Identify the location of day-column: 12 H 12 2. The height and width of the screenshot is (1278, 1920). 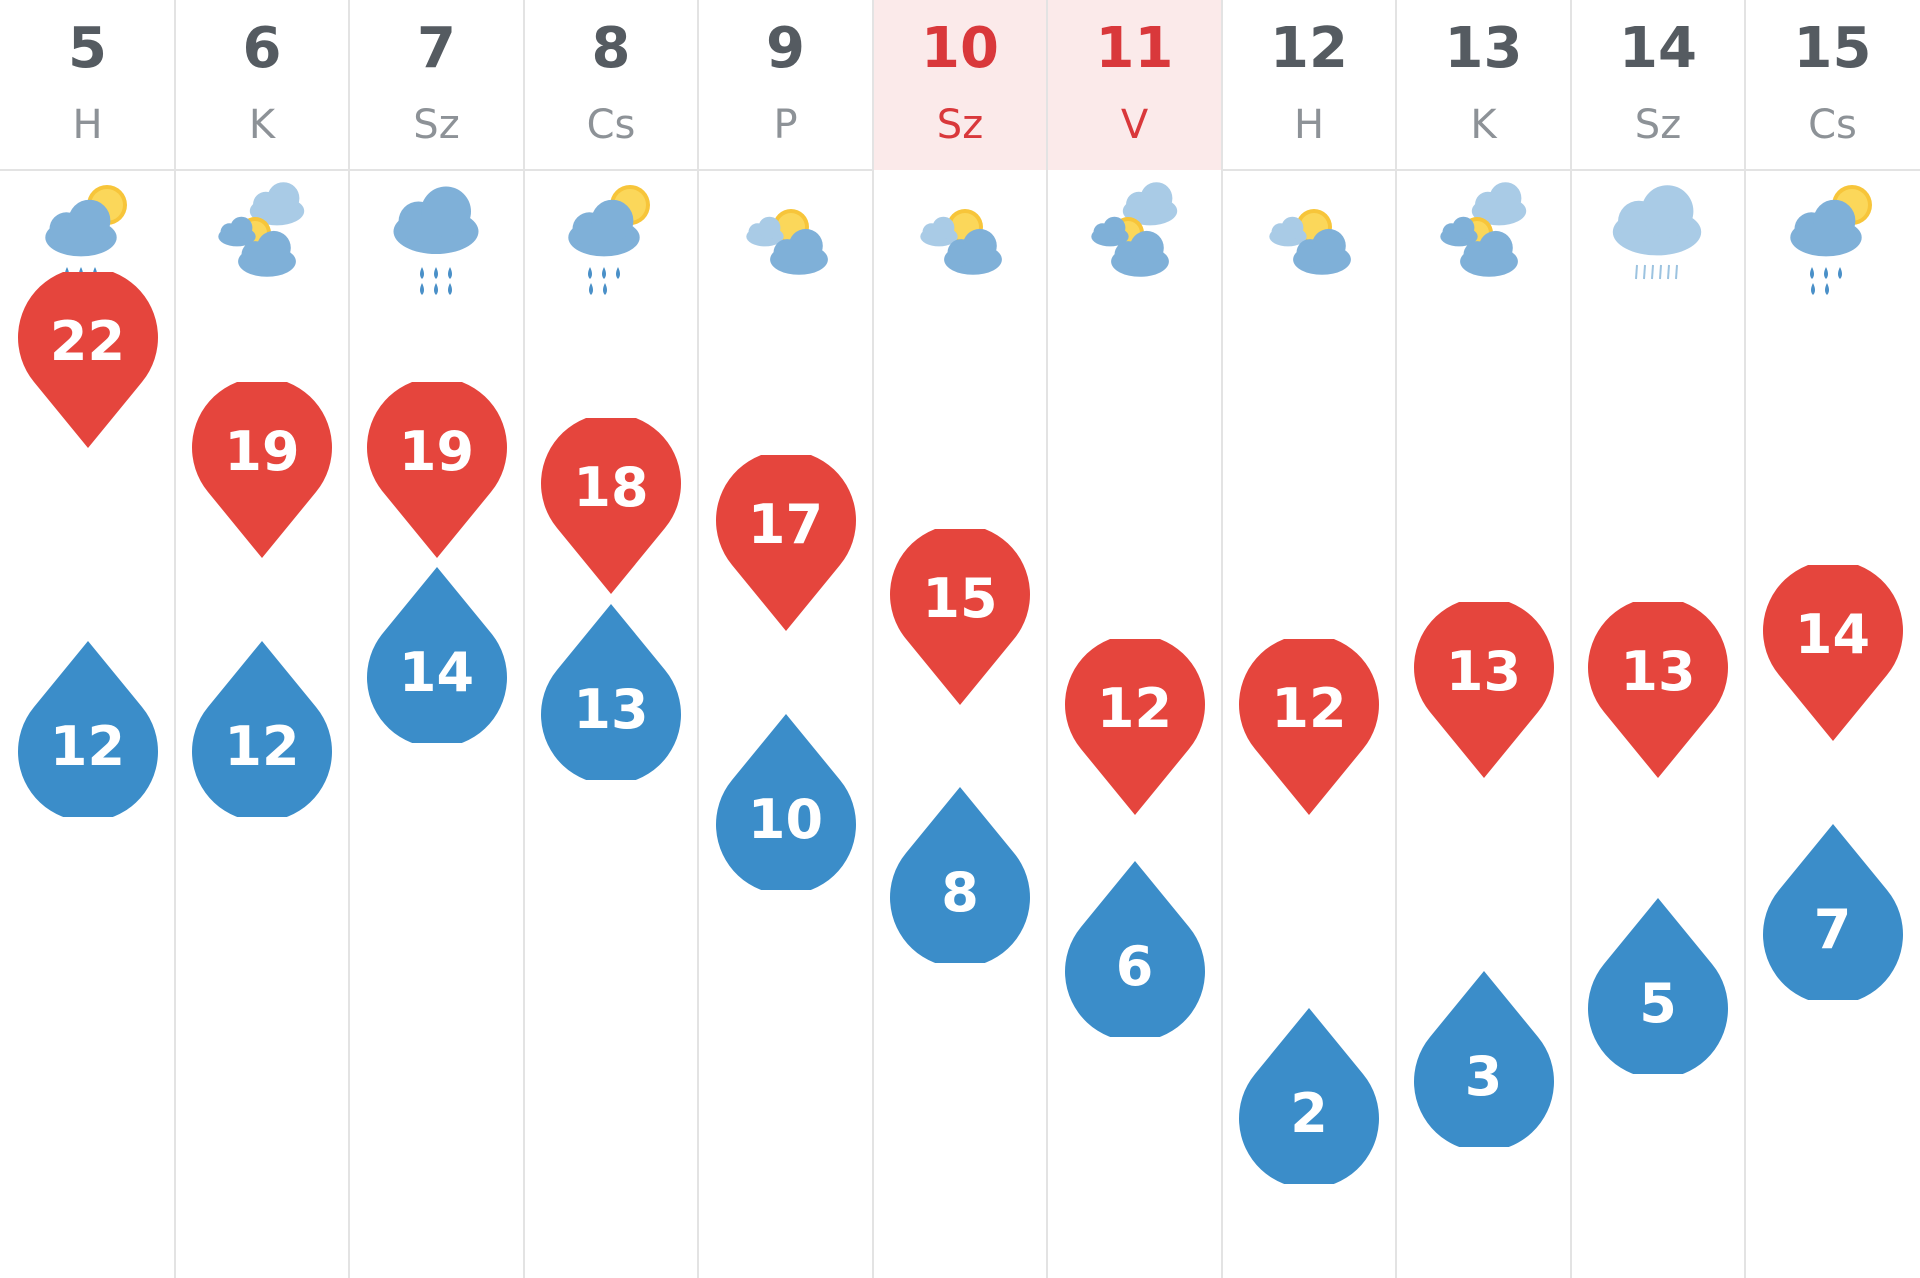
(1309, 639).